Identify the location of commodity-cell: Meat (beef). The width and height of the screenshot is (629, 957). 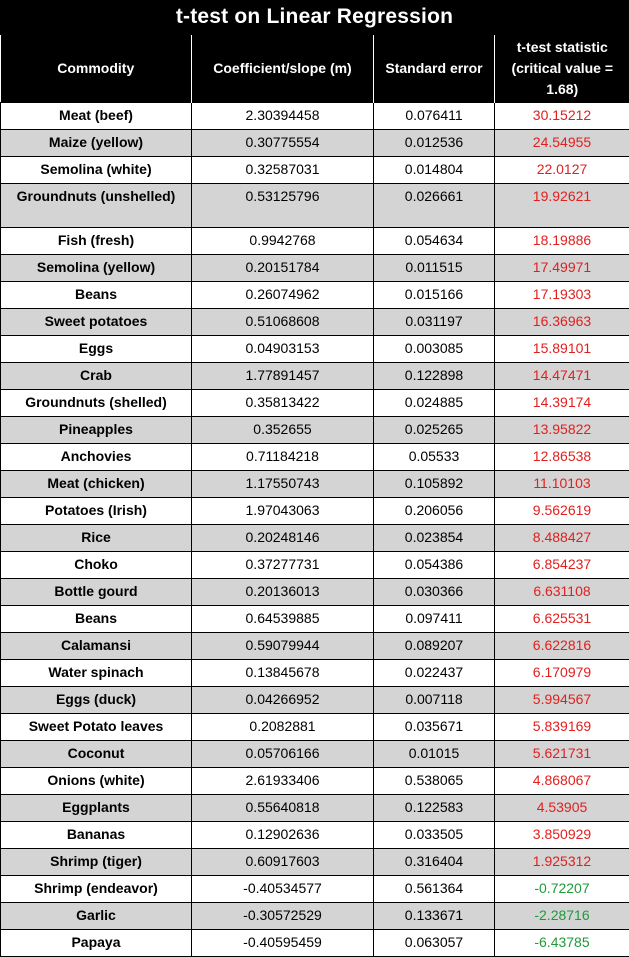
(96, 115).